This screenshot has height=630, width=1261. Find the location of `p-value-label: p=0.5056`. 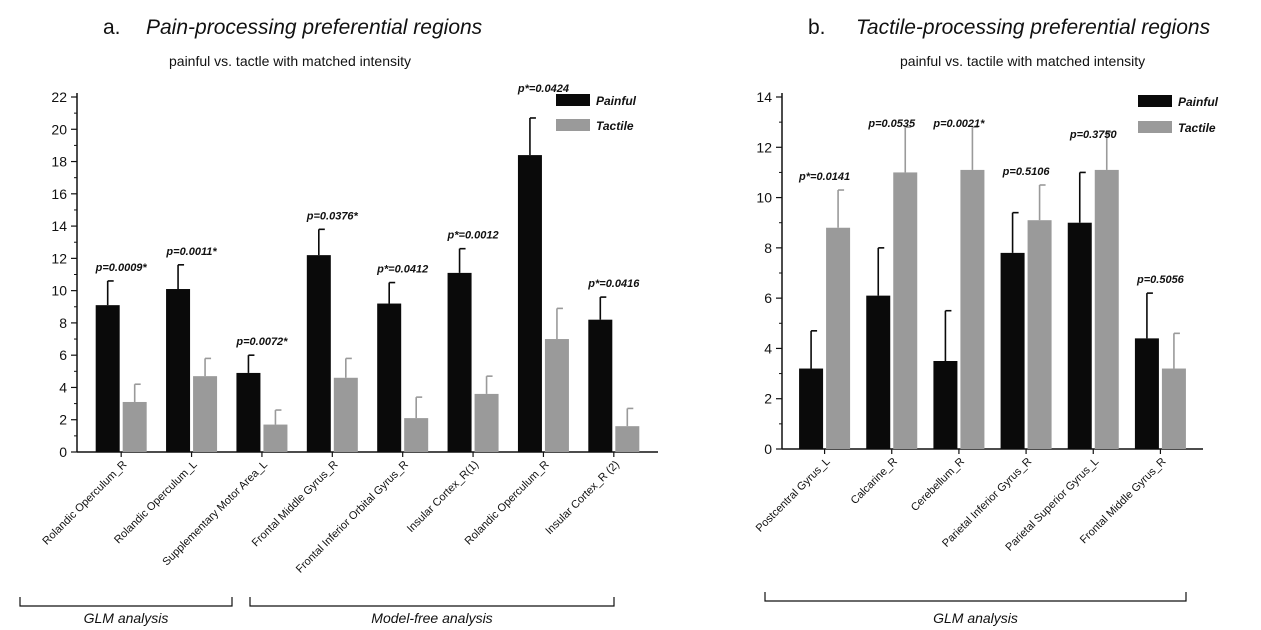

p-value-label: p=0.5056 is located at coordinates (1160, 280).